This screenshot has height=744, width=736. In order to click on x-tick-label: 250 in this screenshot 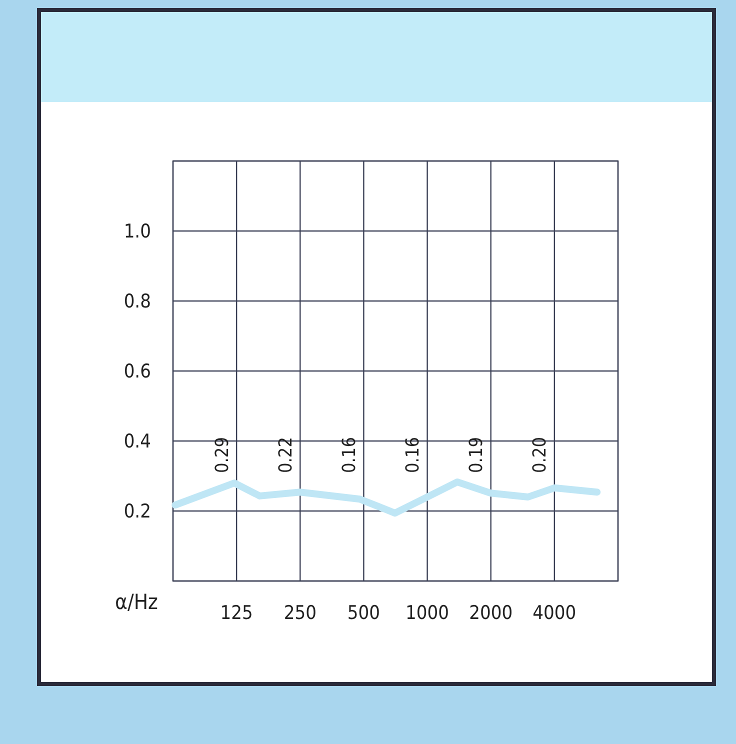, I will do `click(300, 613)`.